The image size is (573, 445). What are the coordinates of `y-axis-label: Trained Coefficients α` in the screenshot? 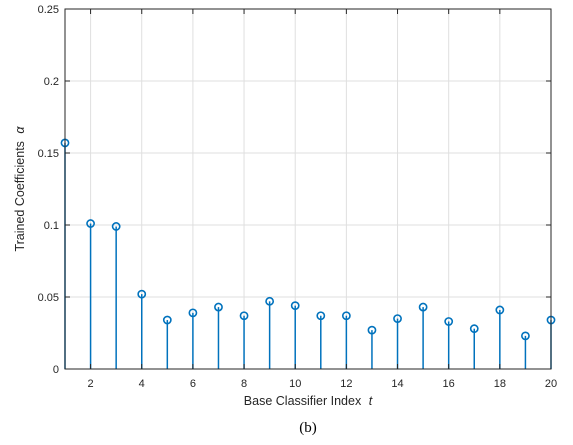 It's located at (20, 189).